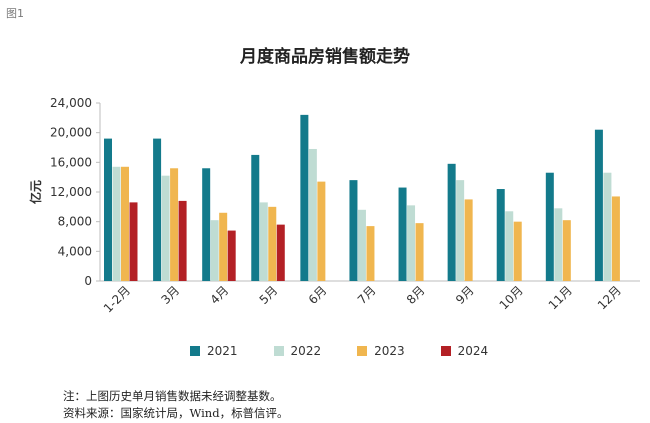  What do you see at coordinates (75, 222) in the screenshot?
I see `y-tick-label: 8,000` at bounding box center [75, 222].